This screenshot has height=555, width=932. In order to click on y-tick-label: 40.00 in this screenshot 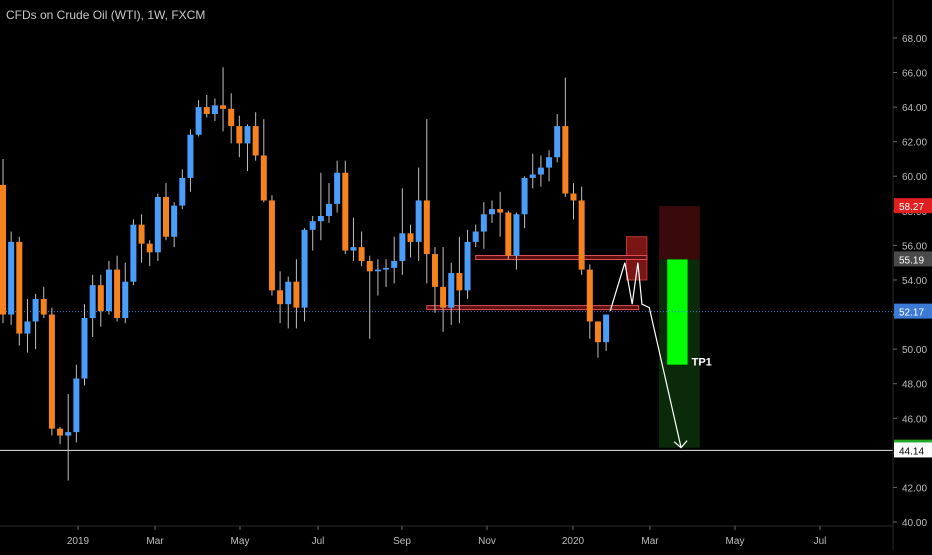, I will do `click(914, 523)`.